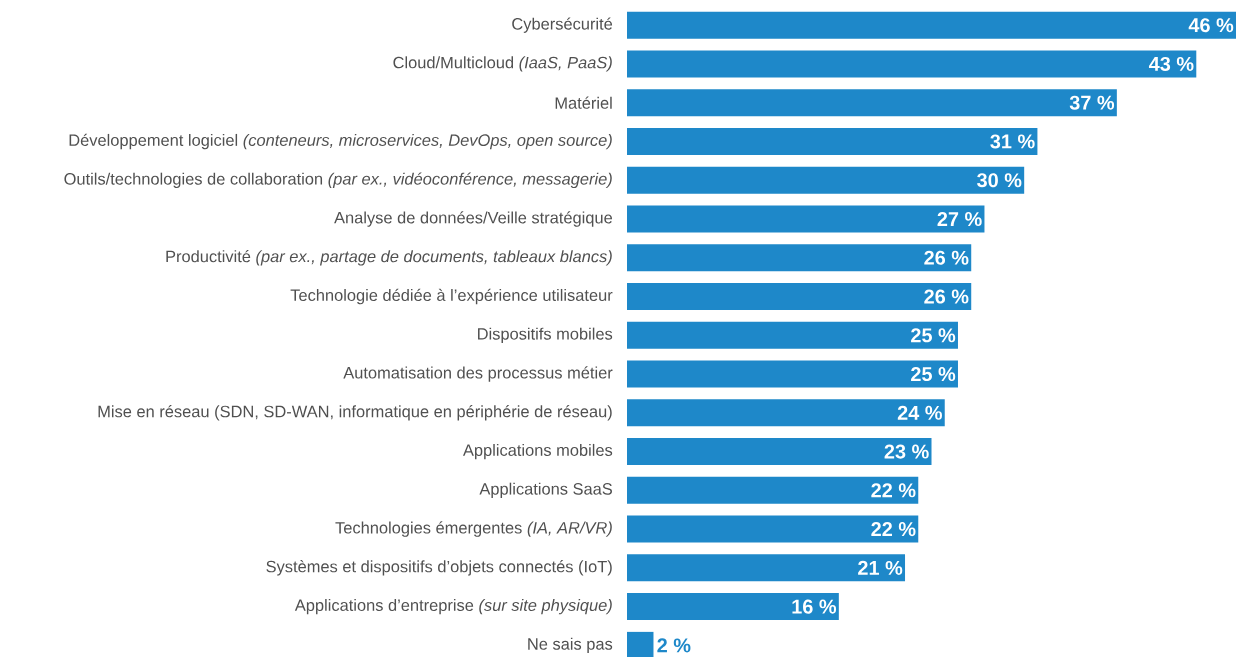 This screenshot has height=657, width=1236. Describe the element at coordinates (537, 451) in the screenshot. I see `y-tick-label: Applications mobiles` at that location.